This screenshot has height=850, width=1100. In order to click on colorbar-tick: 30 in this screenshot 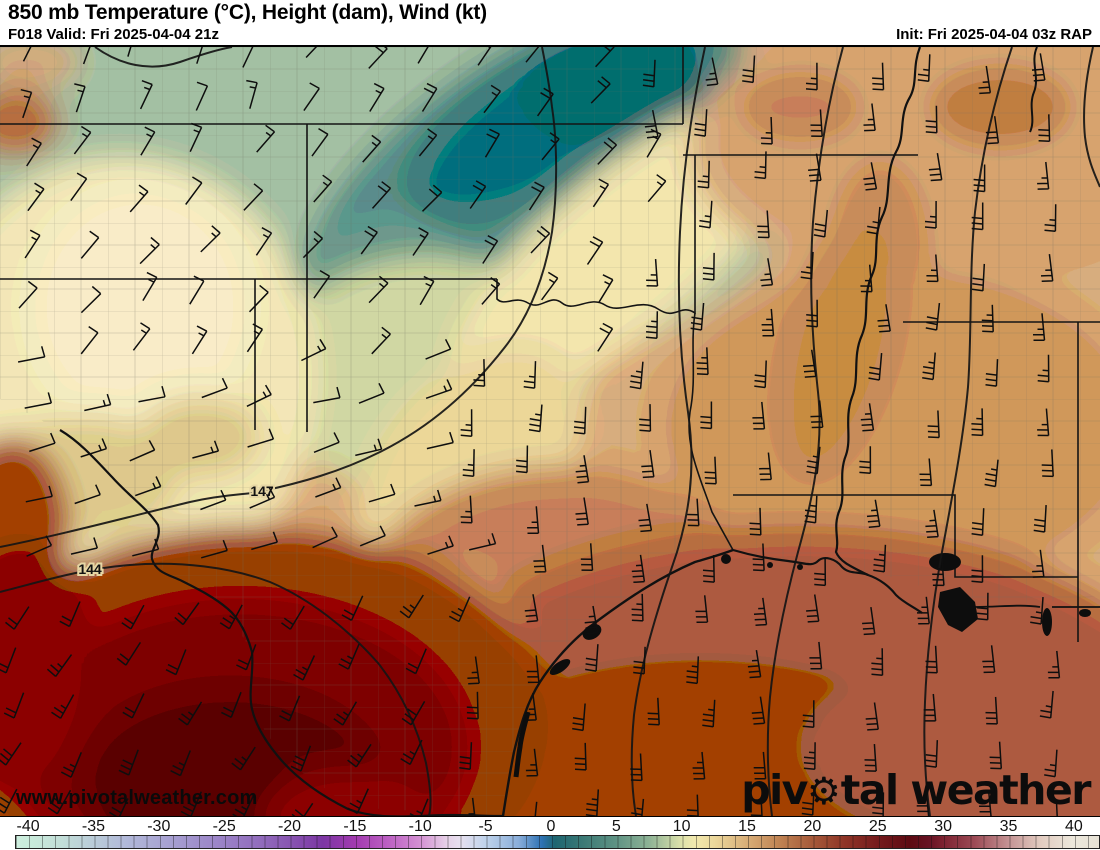, I will do `click(943, 826)`.